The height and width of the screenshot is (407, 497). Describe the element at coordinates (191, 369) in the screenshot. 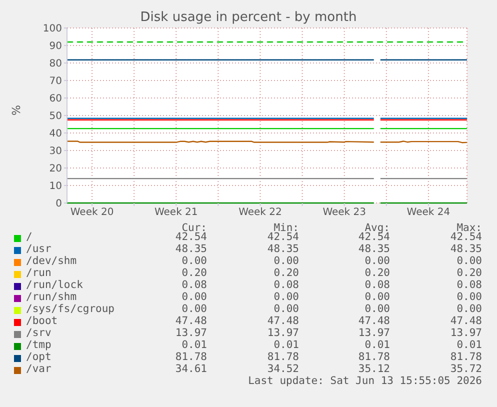

I see `text: 34.61` at that location.